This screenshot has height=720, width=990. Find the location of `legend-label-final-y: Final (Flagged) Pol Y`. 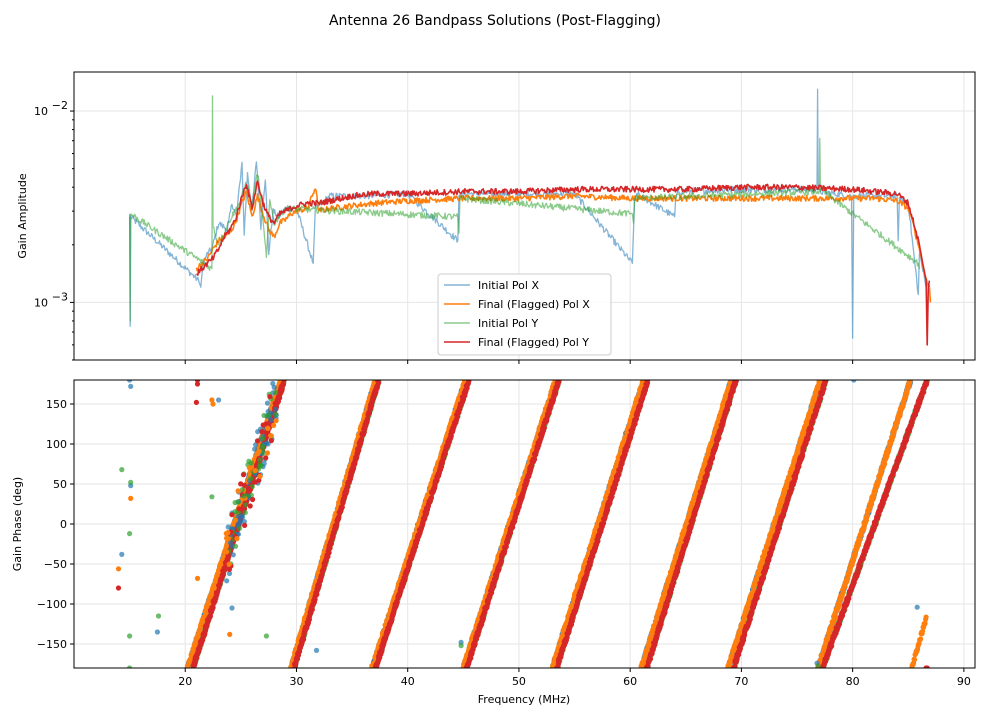

legend-label-final-y: Final (Flagged) Pol Y is located at coordinates (533, 342).